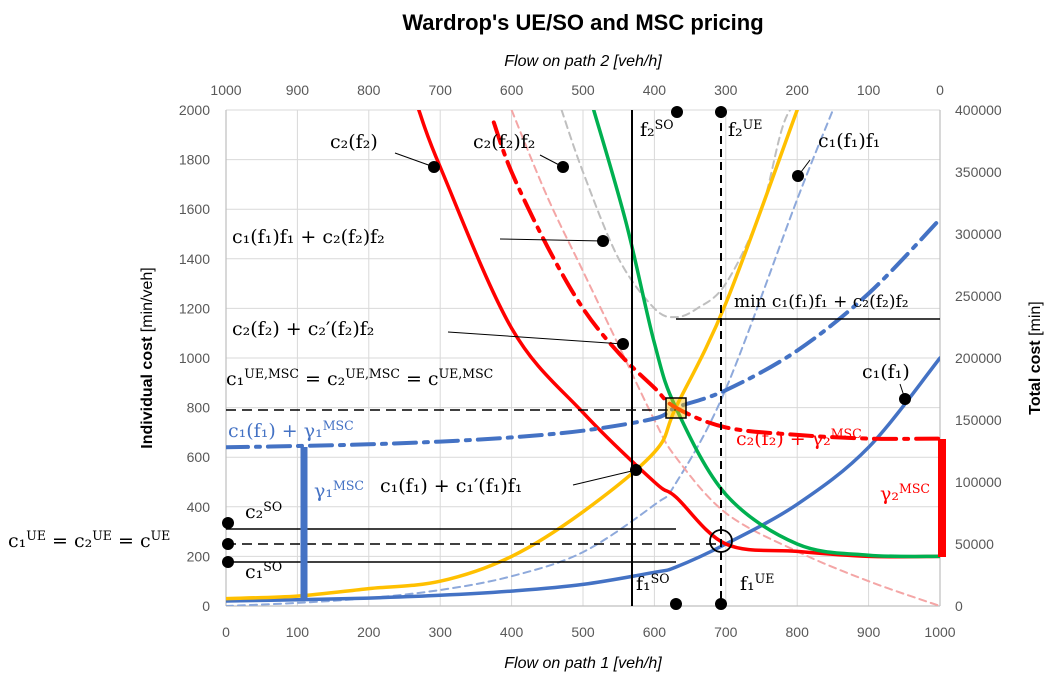 This screenshot has width=1051, height=684. Describe the element at coordinates (643, 584) in the screenshot. I see `annotation-text: f₁` at that location.